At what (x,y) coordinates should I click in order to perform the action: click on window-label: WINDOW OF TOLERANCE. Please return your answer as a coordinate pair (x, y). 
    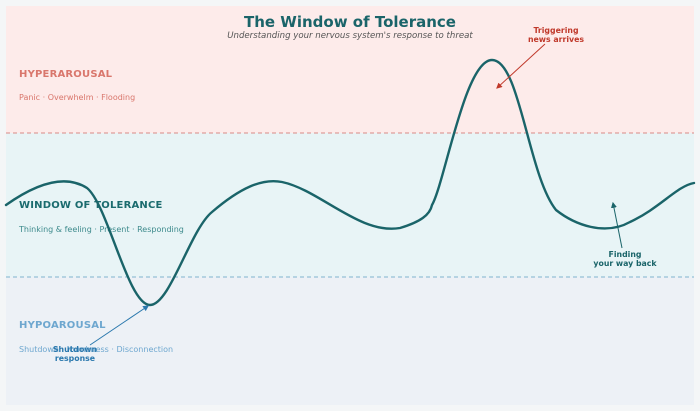
    Looking at the image, I should click on (91, 205).